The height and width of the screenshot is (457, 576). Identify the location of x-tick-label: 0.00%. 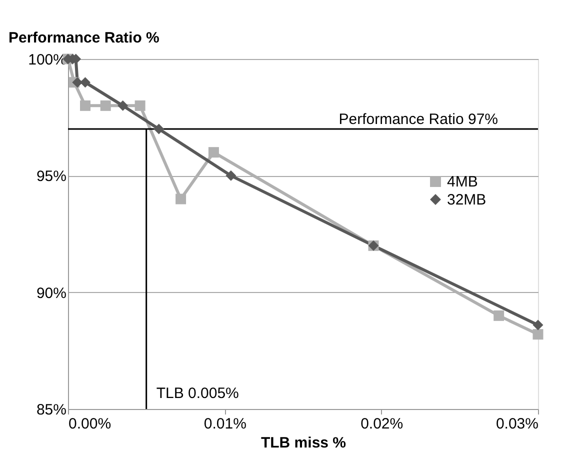
(90, 424).